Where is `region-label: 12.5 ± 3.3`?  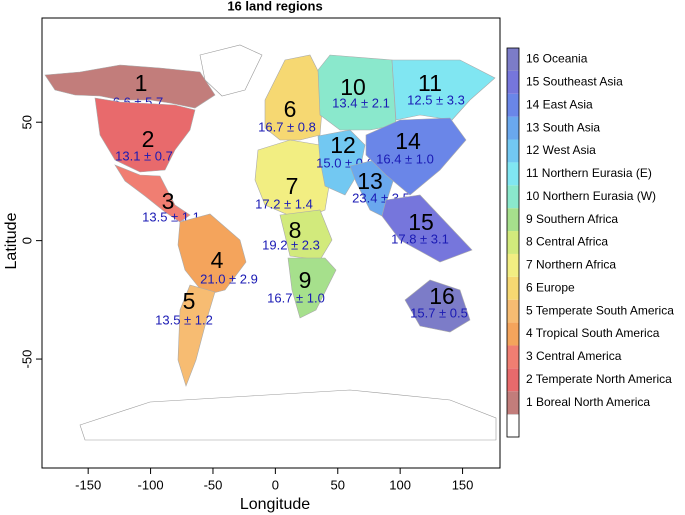
region-label: 12.5 ± 3.3 is located at coordinates (436, 99).